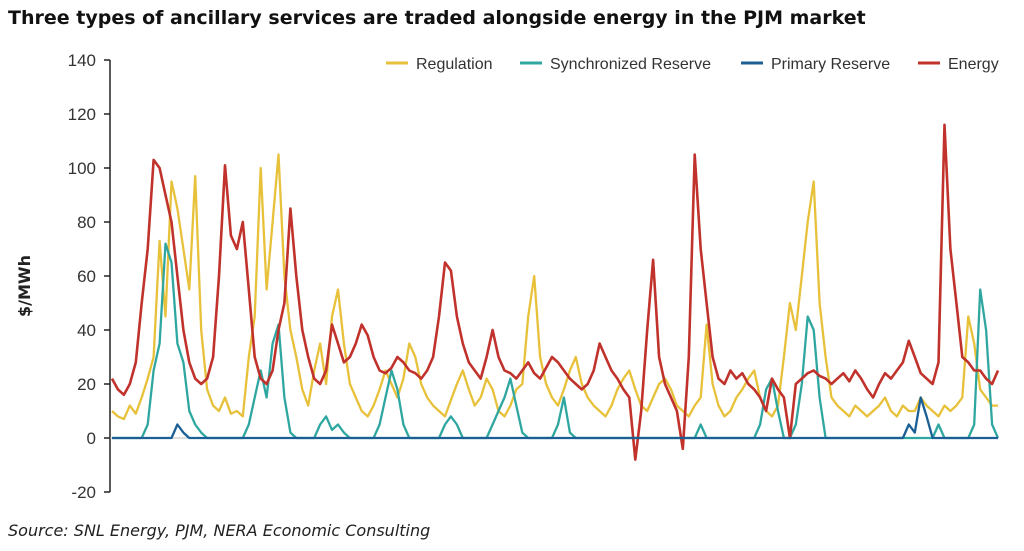  Describe the element at coordinates (86, 222) in the screenshot. I see `y-tick-label: 80` at that location.